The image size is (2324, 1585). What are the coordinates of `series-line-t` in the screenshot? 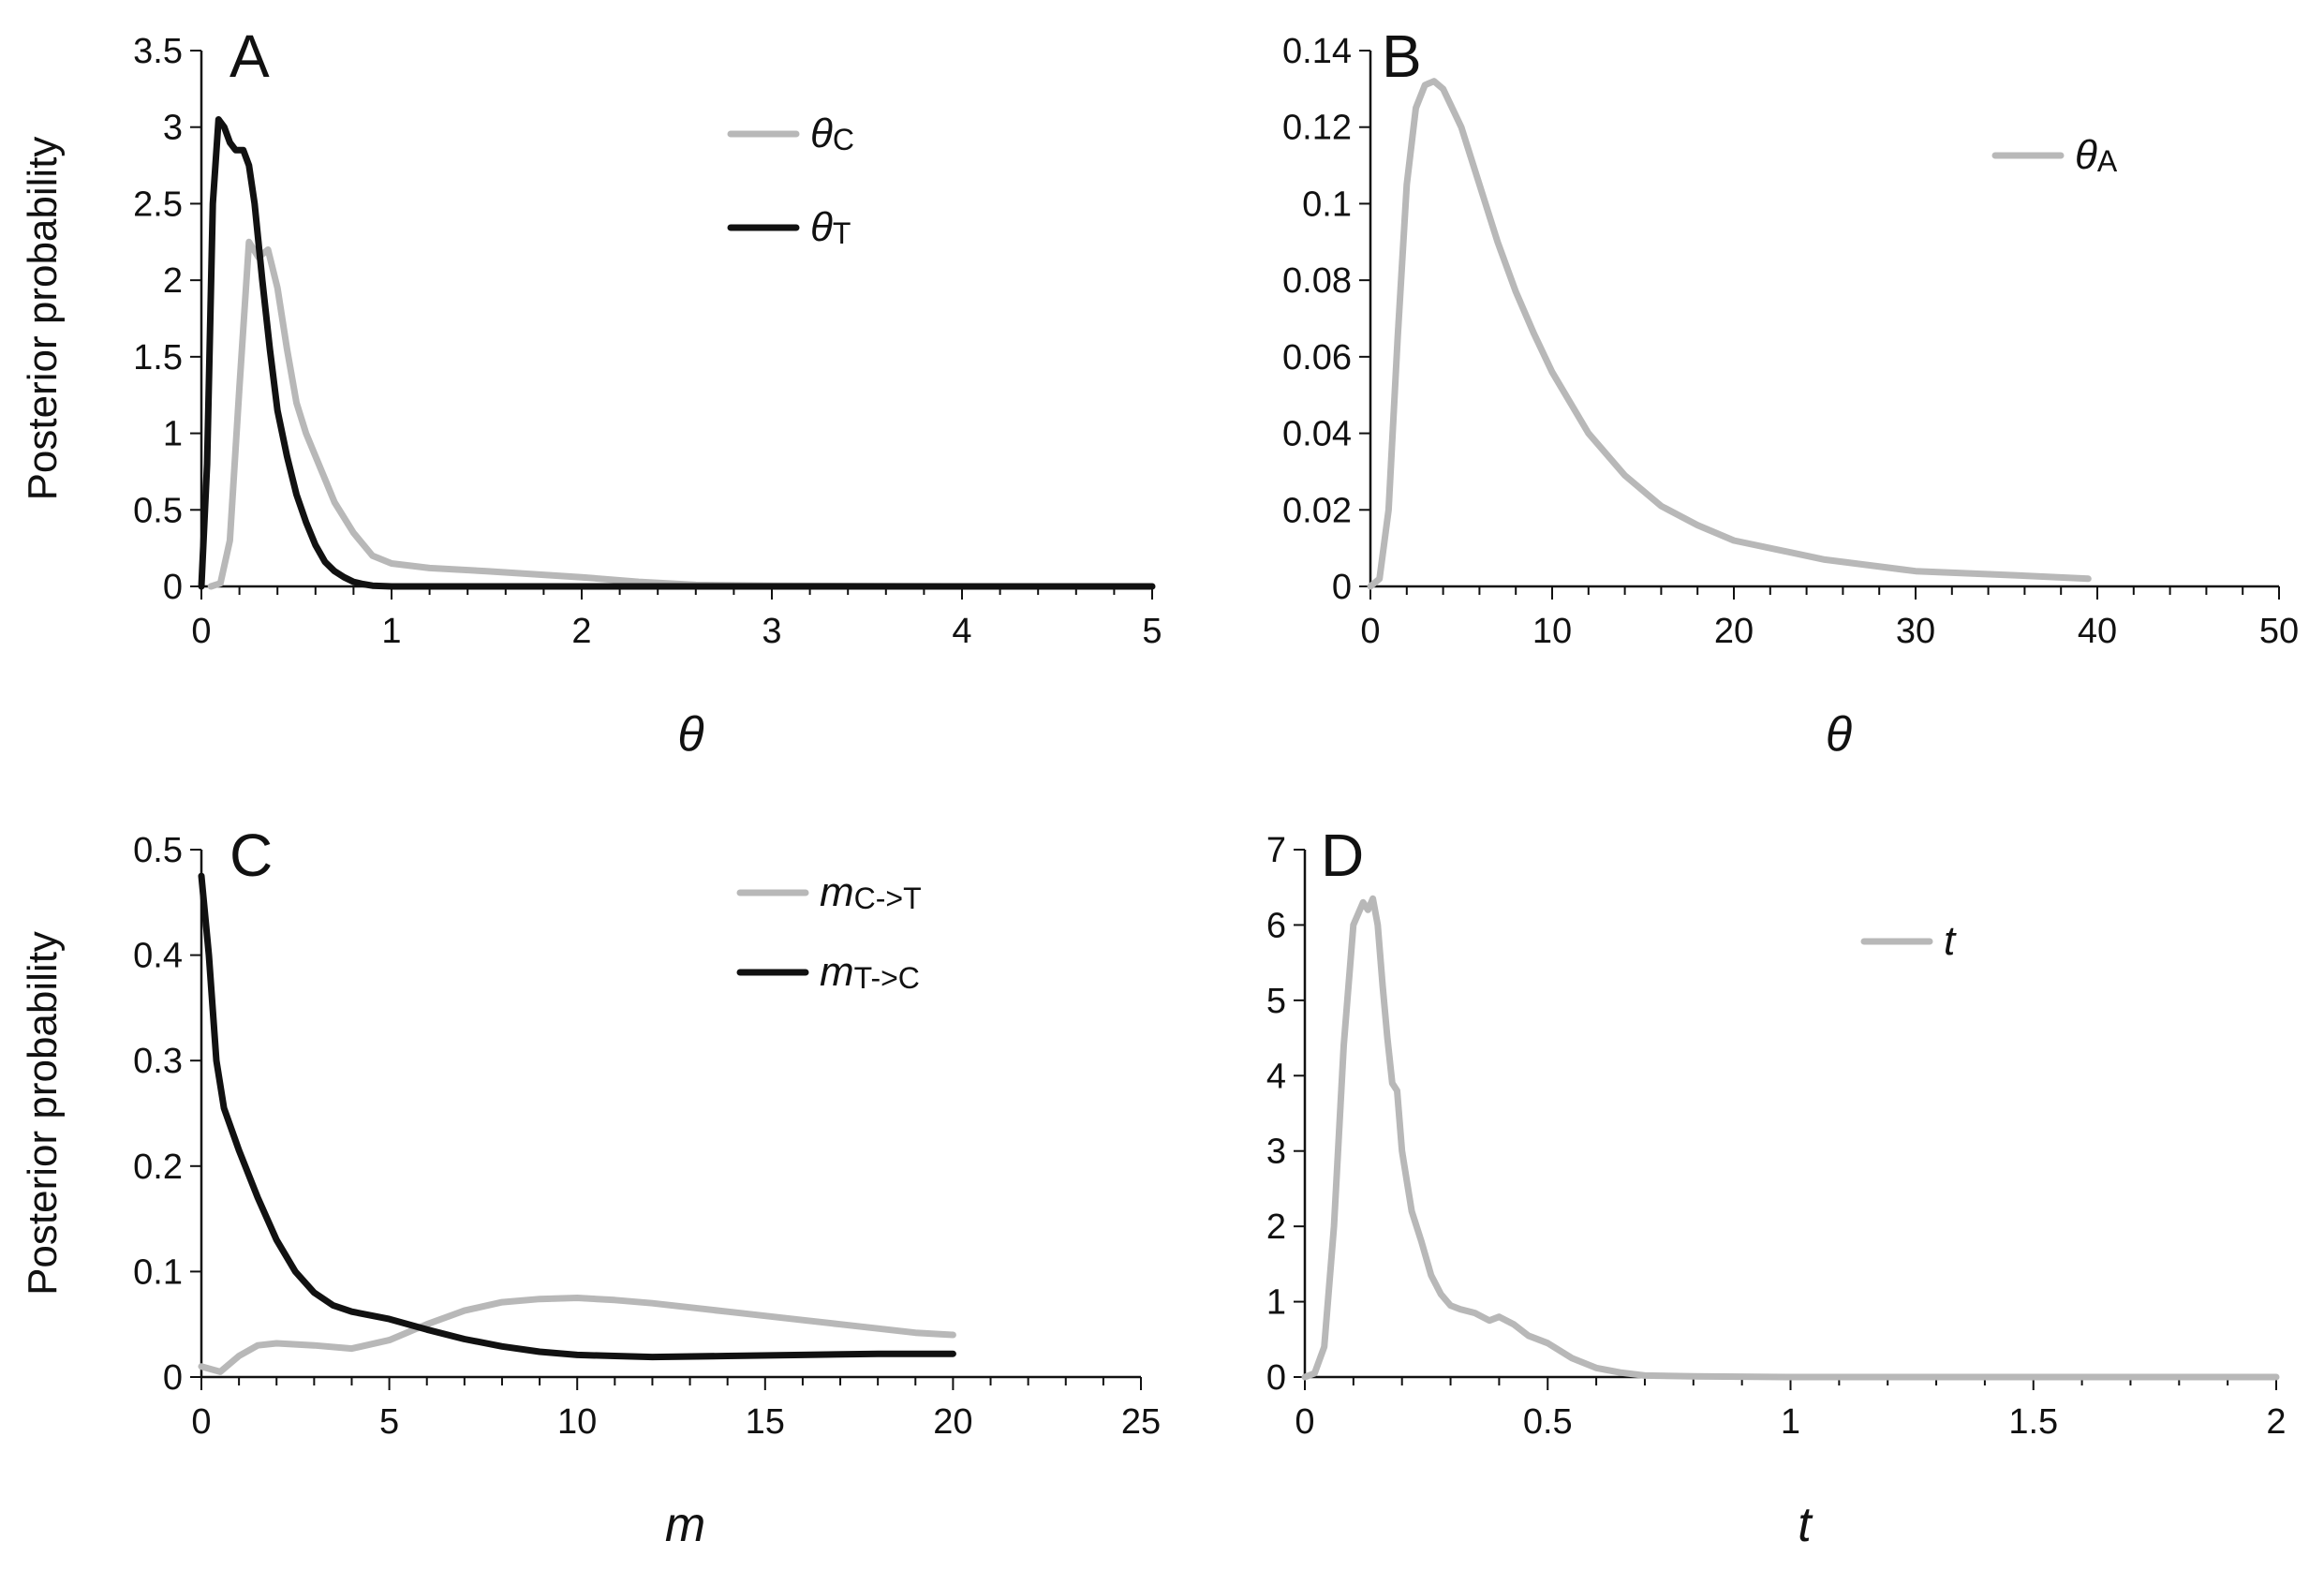 It's located at (1791, 1138).